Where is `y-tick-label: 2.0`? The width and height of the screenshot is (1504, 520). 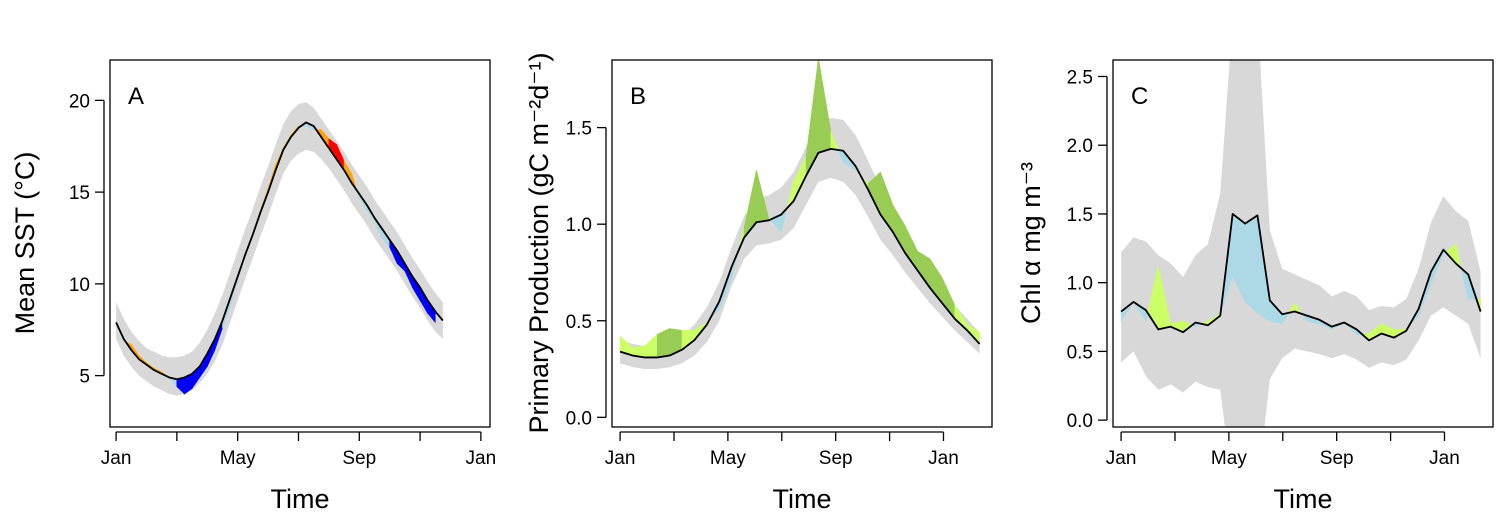 y-tick-label: 2.0 is located at coordinates (1080, 146).